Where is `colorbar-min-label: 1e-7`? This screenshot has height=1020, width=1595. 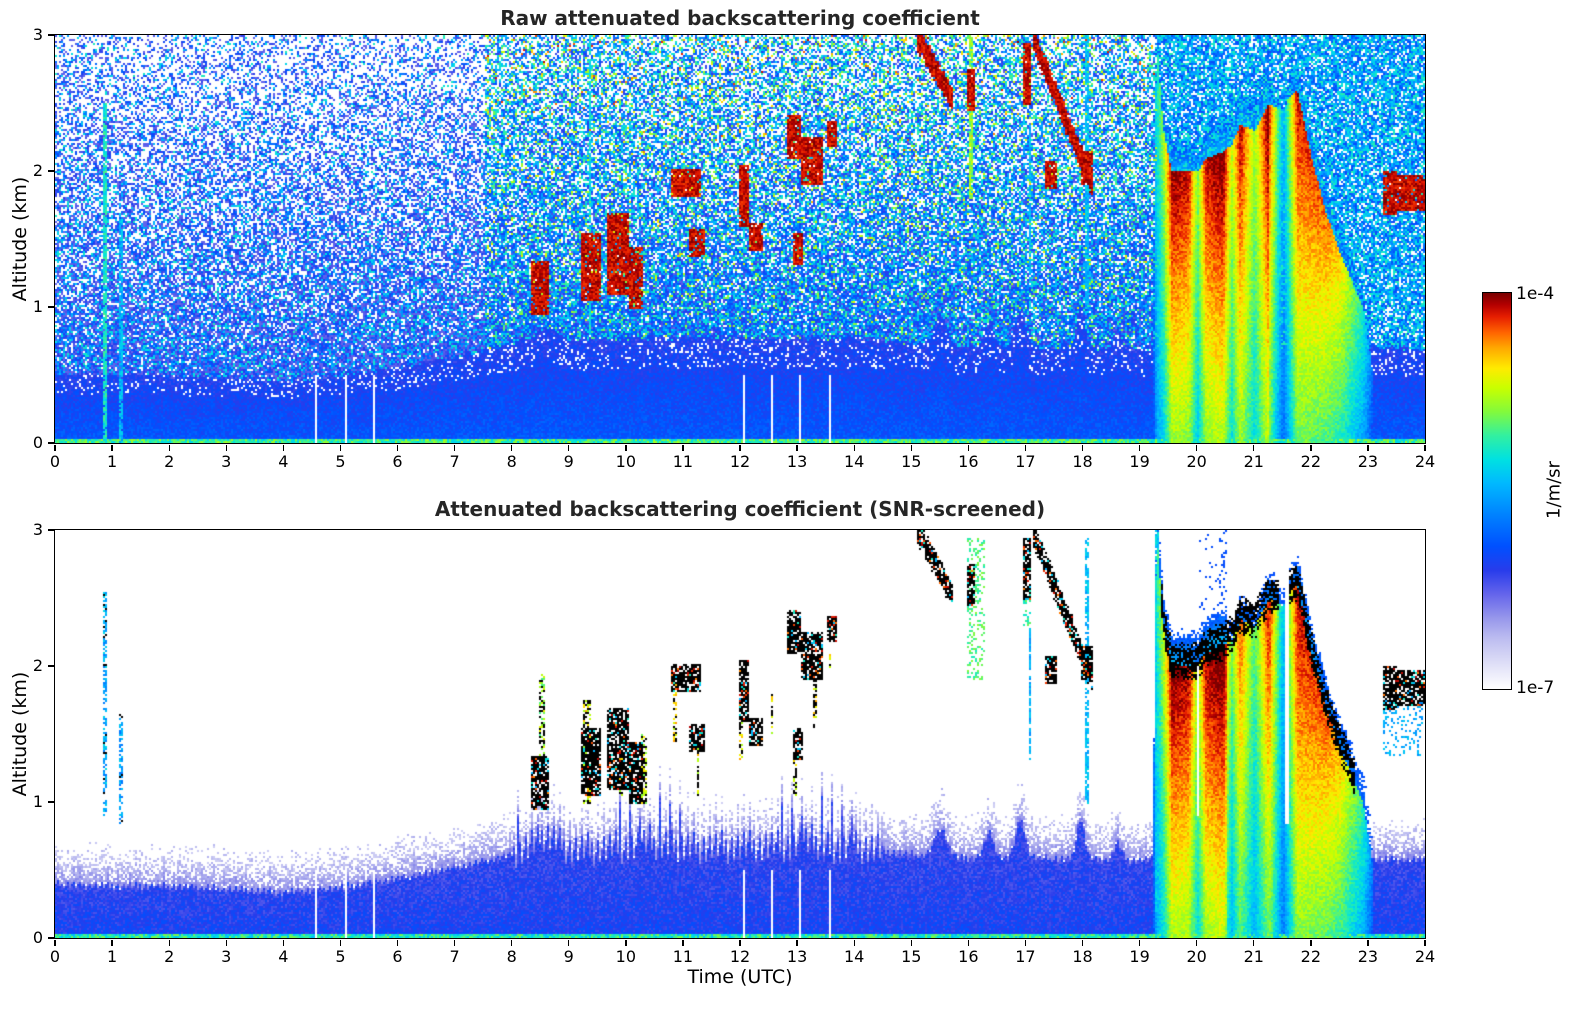
colorbar-min-label: 1e-7 is located at coordinates (1535, 688).